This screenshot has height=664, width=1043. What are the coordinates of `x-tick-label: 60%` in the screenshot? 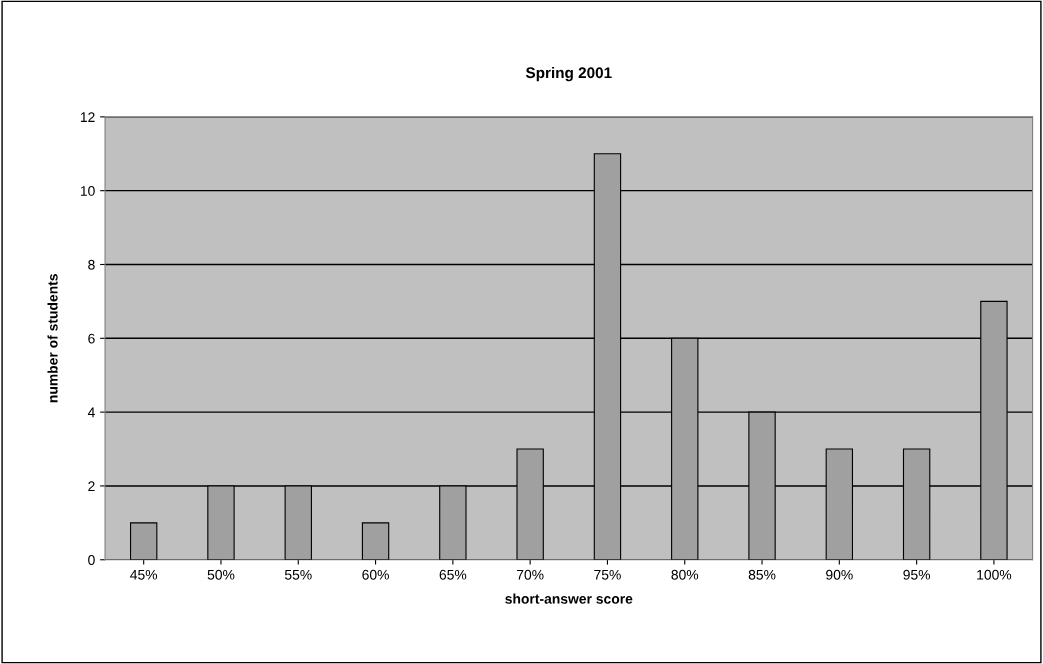 It's located at (375, 574).